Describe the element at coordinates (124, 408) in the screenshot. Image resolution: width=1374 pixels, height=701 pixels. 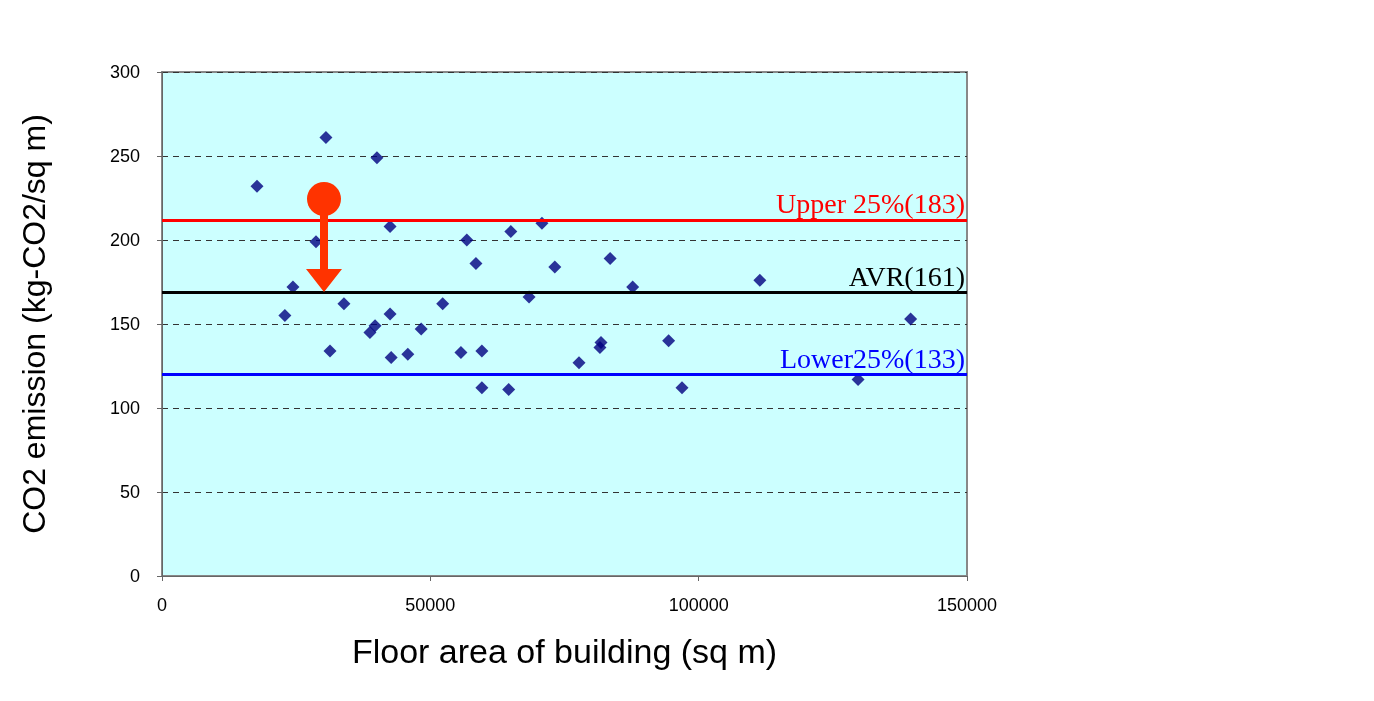
I see `y-tick-label: 100` at that location.